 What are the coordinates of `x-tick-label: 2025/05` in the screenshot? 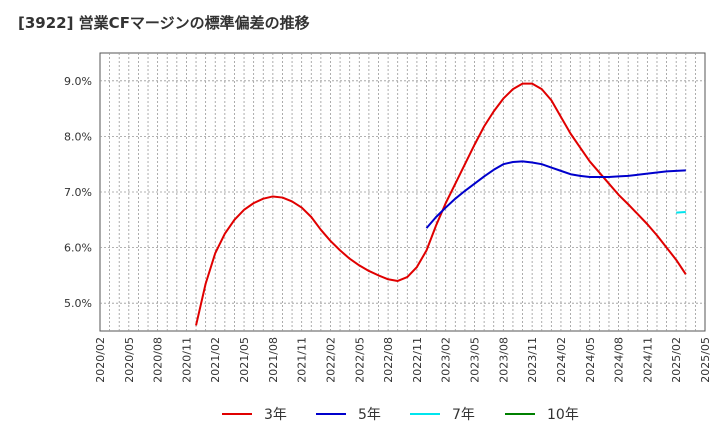 It's located at (705, 360).